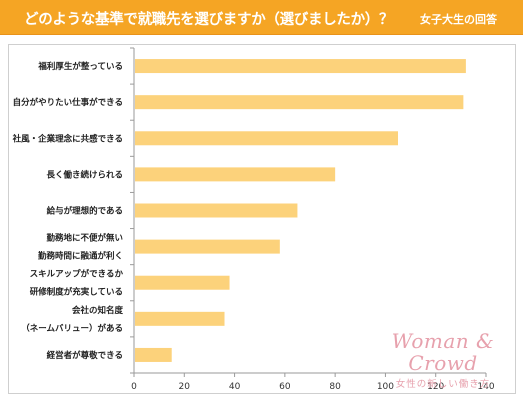 The width and height of the screenshot is (523, 400). I want to click on chart-header: どのような基準で就職先を選びますか（選びましたか）？ 女子大生の回答, so click(261, 17).